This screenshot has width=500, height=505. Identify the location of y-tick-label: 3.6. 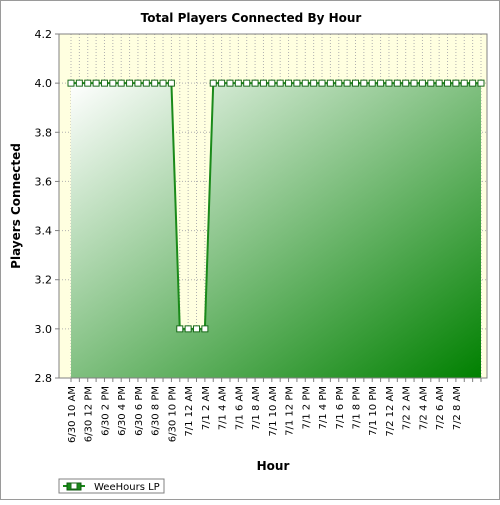
(44, 181).